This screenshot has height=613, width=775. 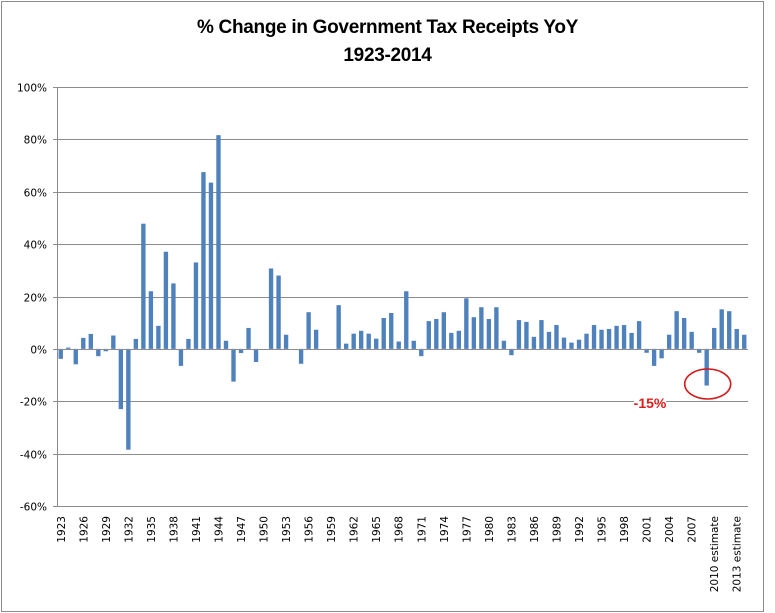 What do you see at coordinates (445, 529) in the screenshot?
I see `x-tick-label: 1974` at bounding box center [445, 529].